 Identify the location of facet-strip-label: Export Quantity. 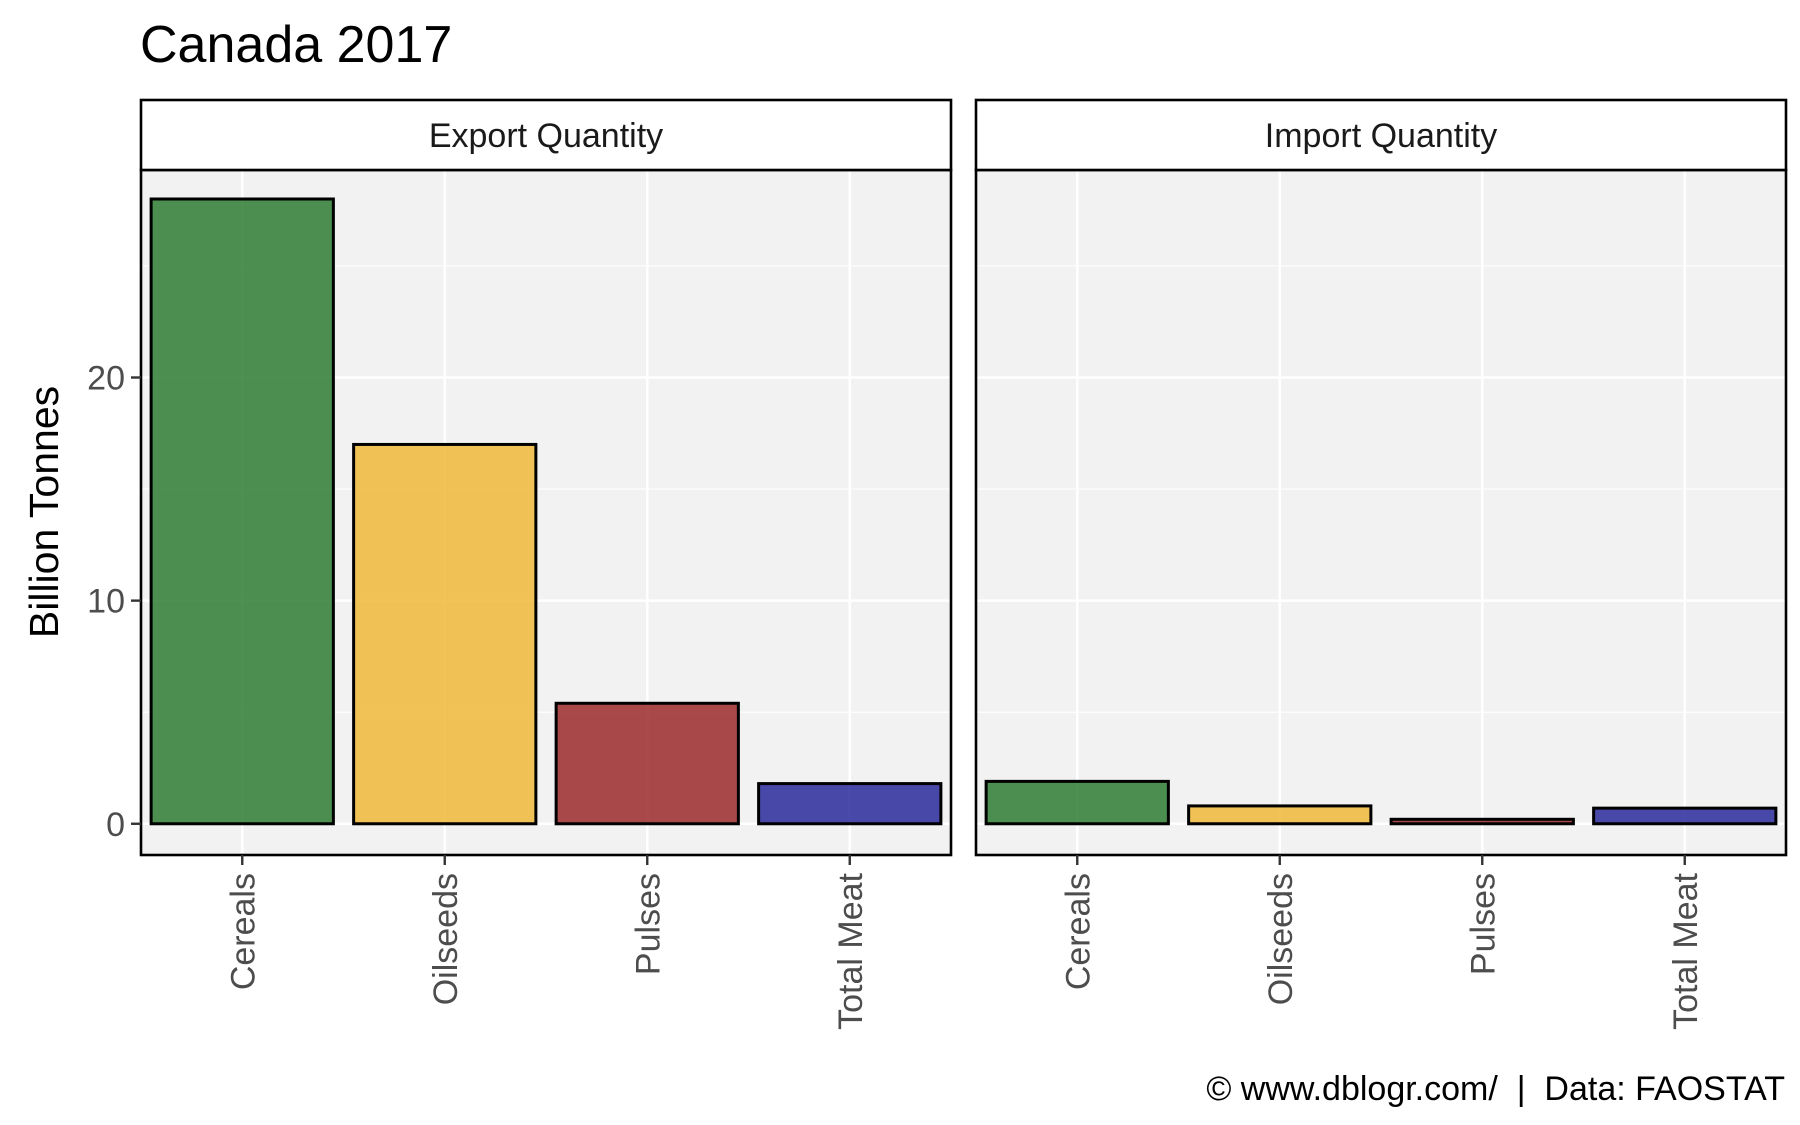
(546, 136).